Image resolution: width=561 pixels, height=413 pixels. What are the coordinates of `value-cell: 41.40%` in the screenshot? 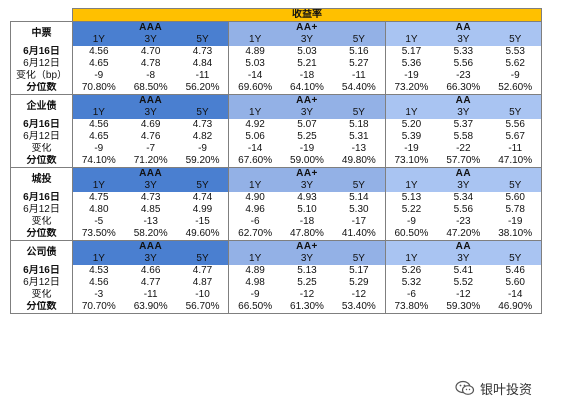 It's located at (359, 234).